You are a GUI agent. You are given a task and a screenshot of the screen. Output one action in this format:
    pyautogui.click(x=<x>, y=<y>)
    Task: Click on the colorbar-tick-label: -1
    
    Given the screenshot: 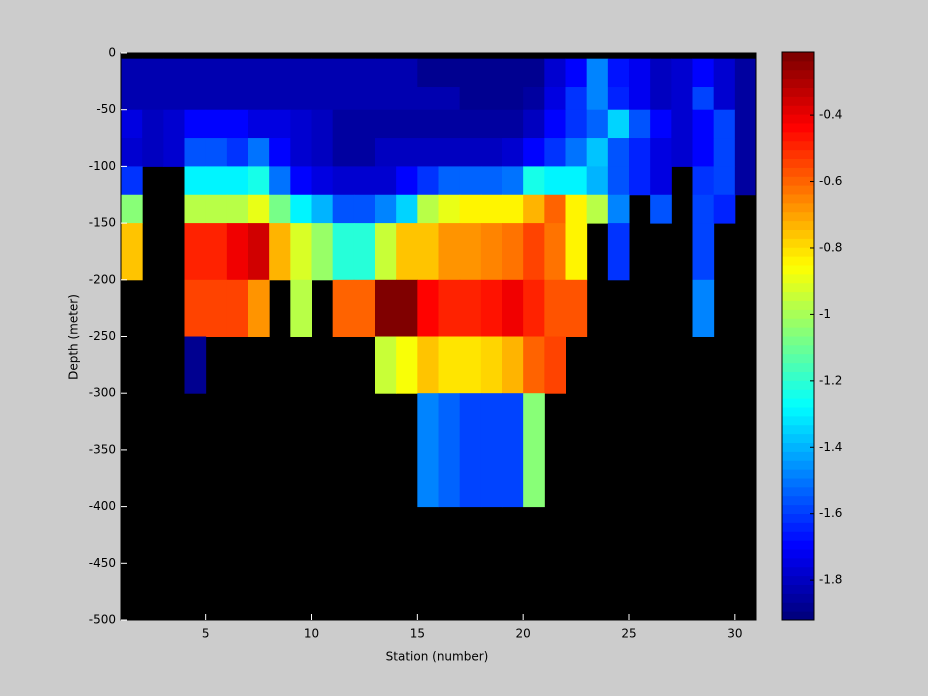 What is the action you would take?
    pyautogui.click(x=825, y=314)
    